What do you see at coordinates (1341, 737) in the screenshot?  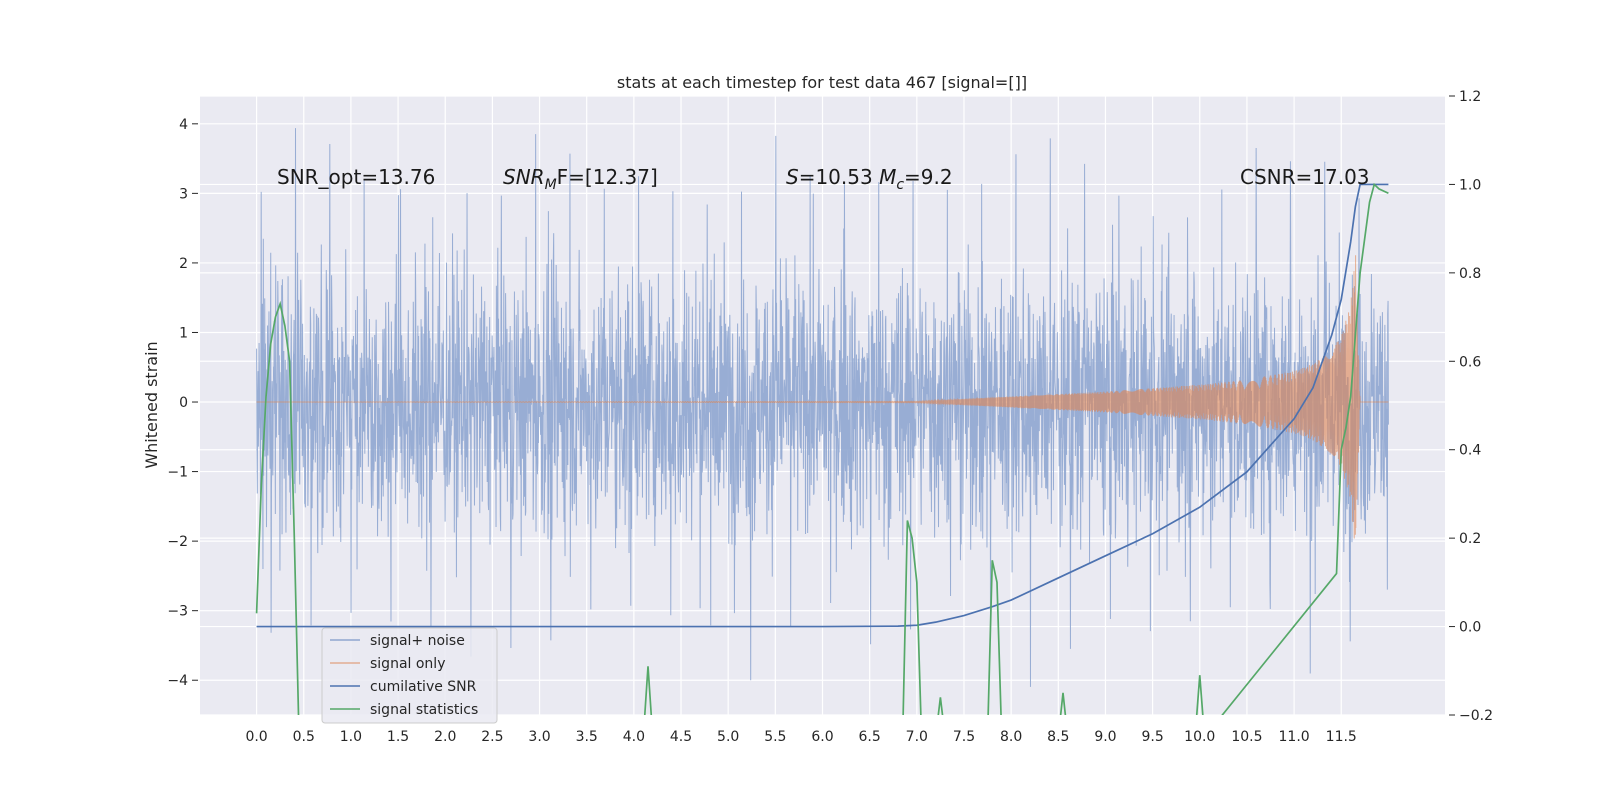 I see `x-tick-label: 11.5` at bounding box center [1341, 737].